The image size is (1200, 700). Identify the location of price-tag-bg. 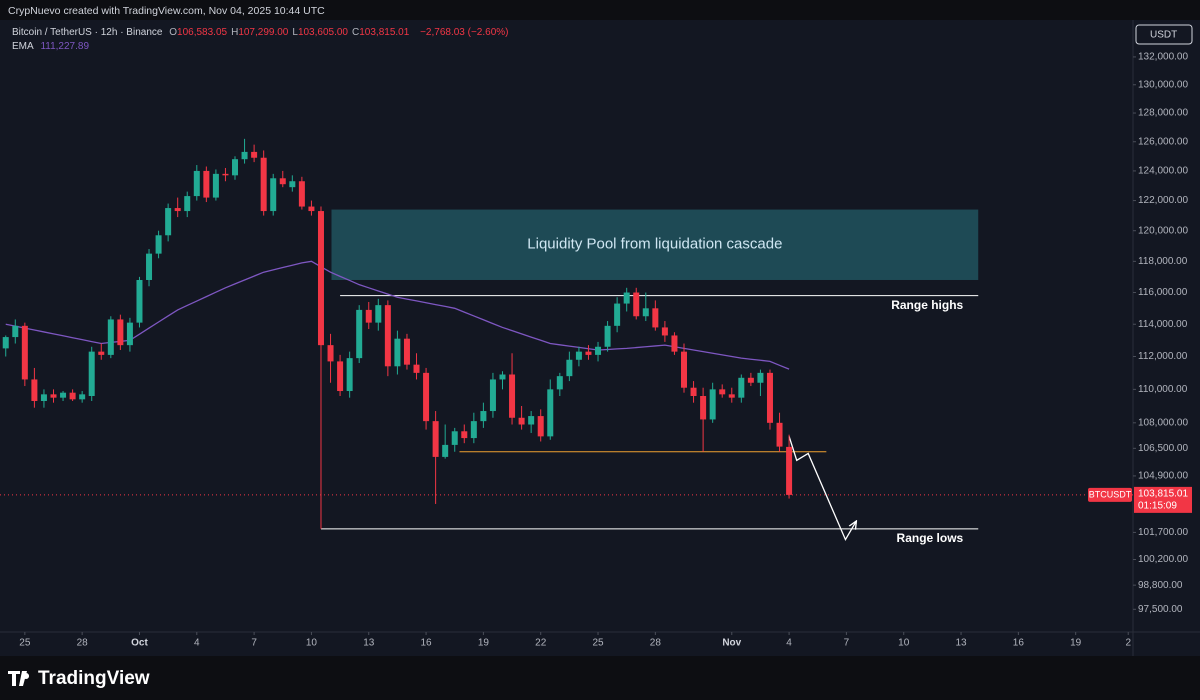
(1163, 499).